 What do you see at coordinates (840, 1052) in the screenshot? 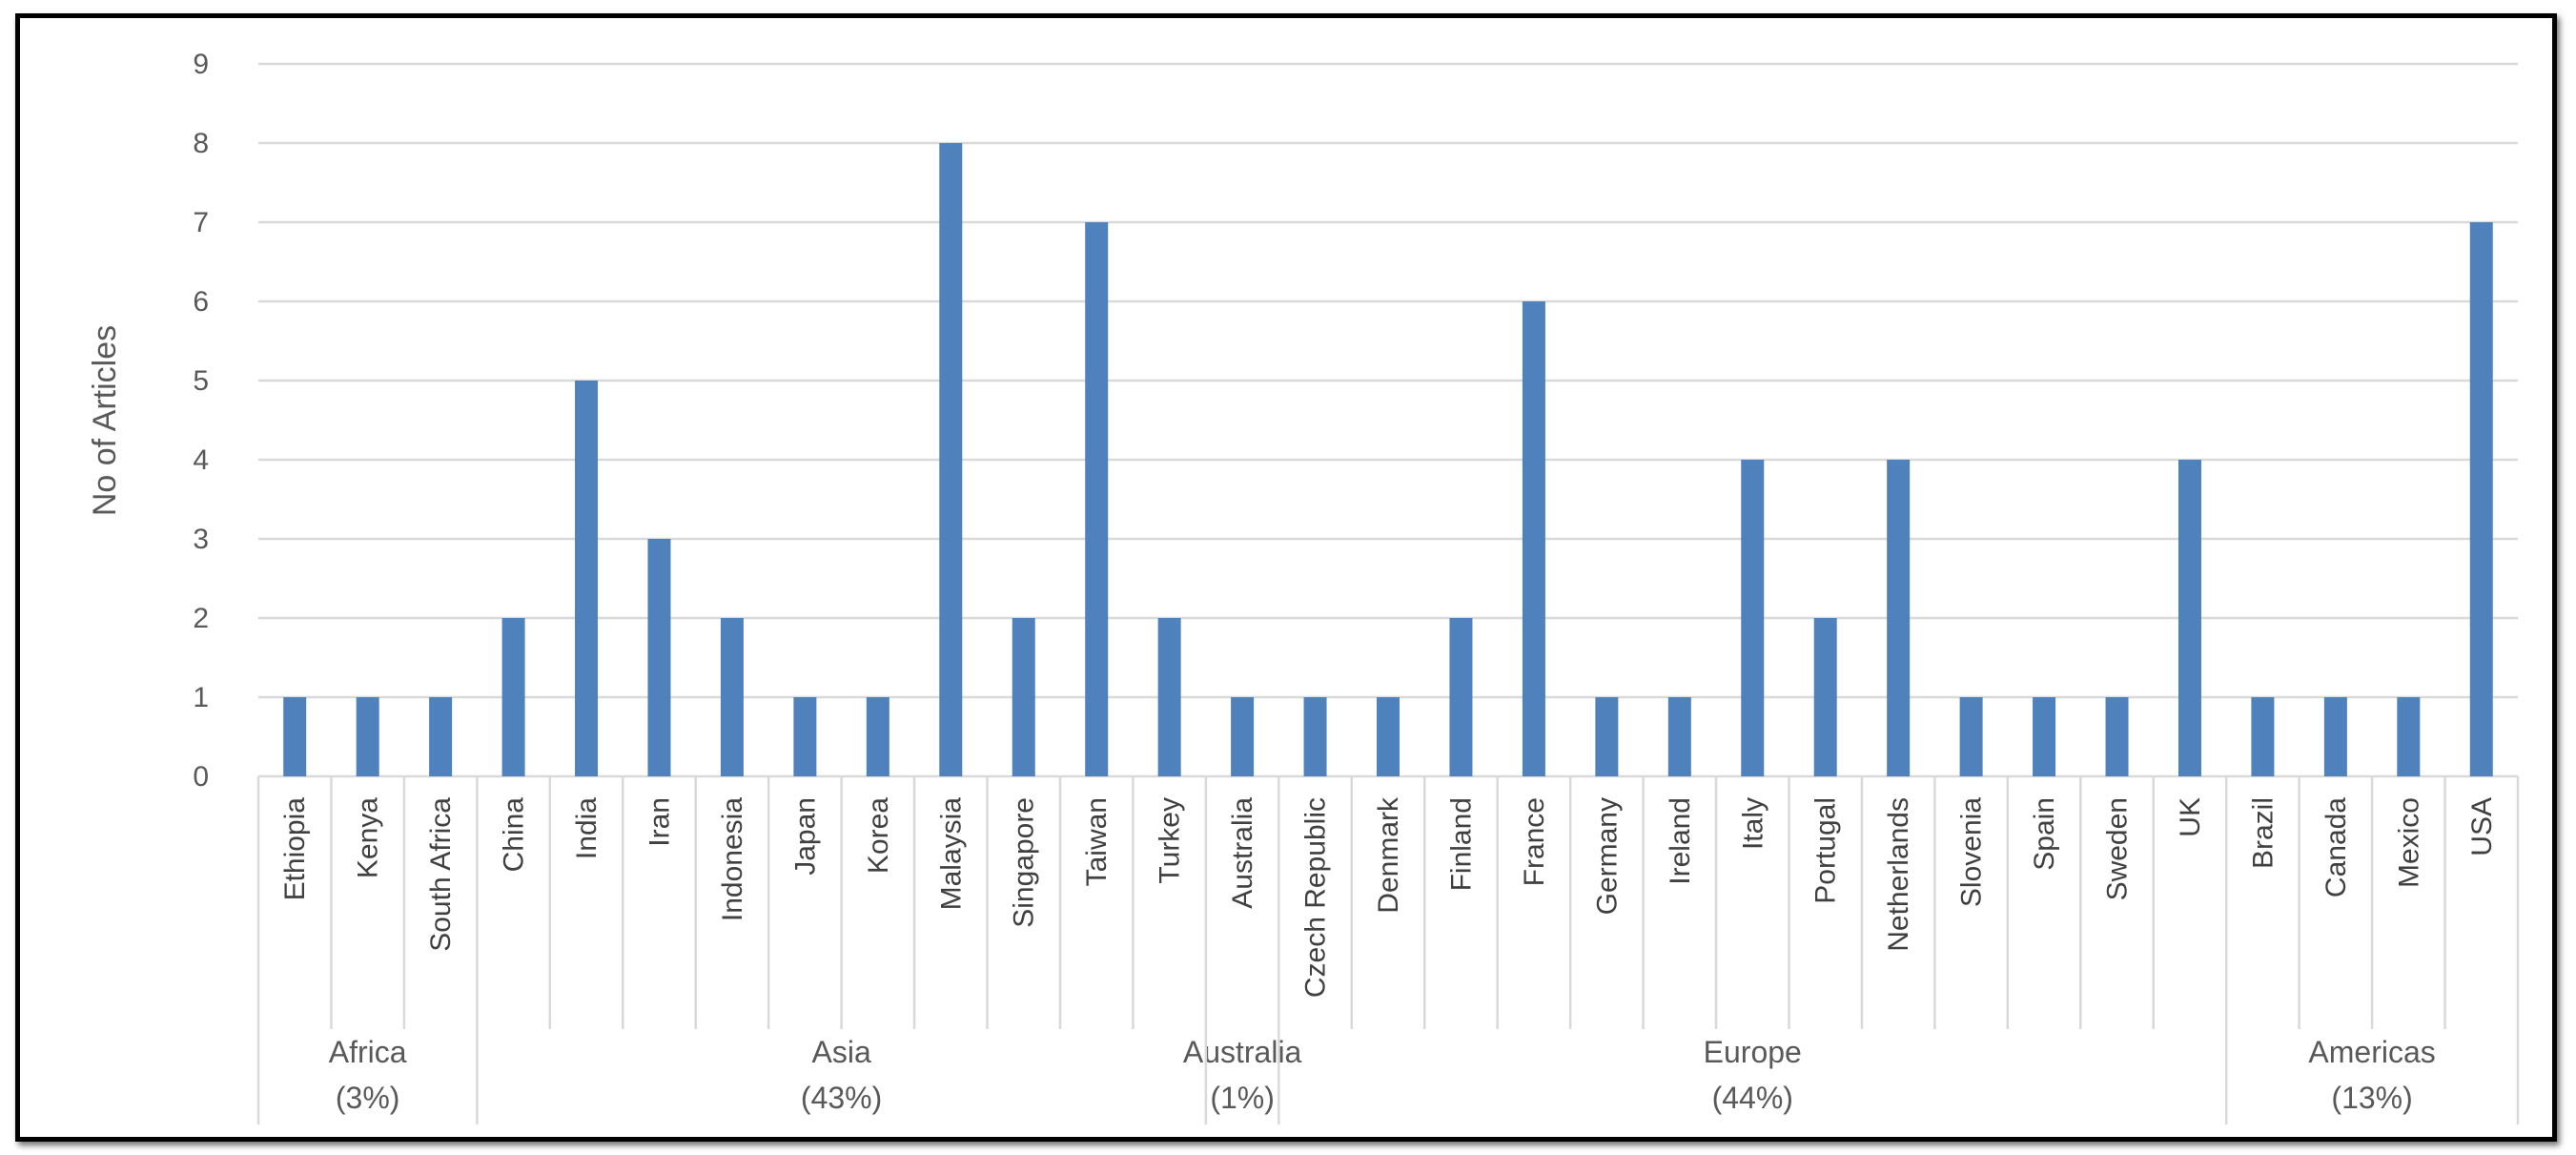
I see `region-label: Asia` at bounding box center [840, 1052].